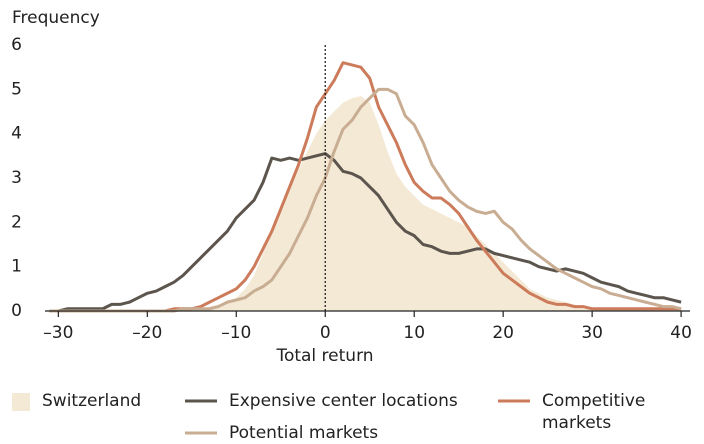  I want to click on x-tick-label: 20, so click(503, 333).